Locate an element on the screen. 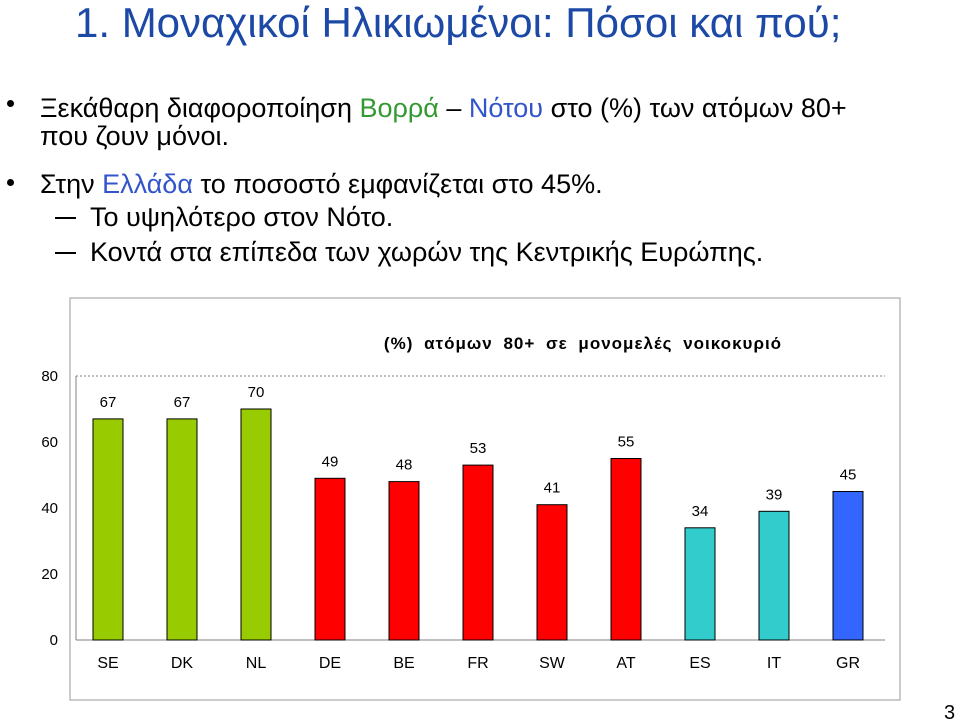 This screenshot has width=960, height=726. x-tick-label-it: IT is located at coordinates (774, 663).